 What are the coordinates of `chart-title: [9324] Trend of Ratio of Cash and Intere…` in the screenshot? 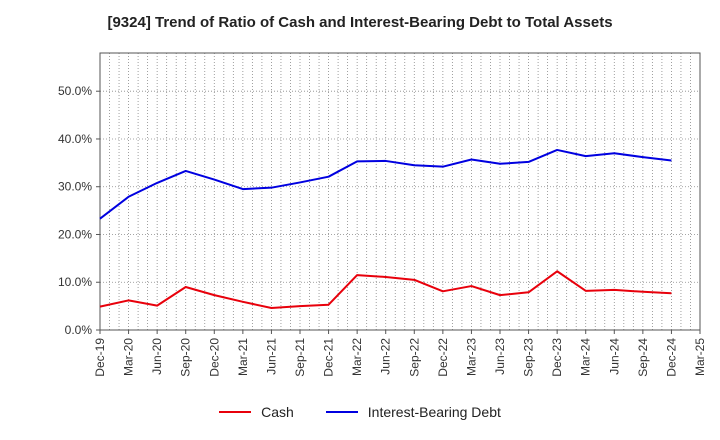 It's located at (360, 22).